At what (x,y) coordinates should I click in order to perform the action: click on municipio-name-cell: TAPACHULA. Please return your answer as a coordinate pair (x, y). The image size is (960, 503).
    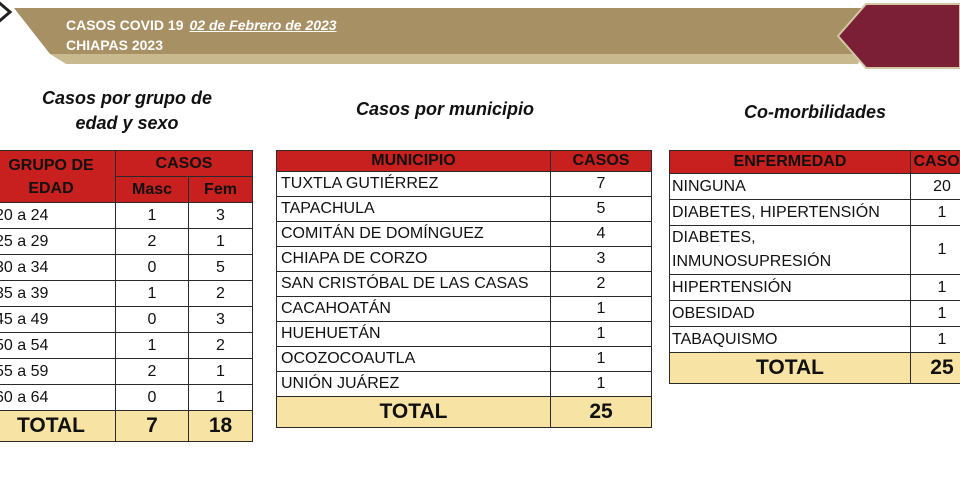
    Looking at the image, I should click on (413, 209).